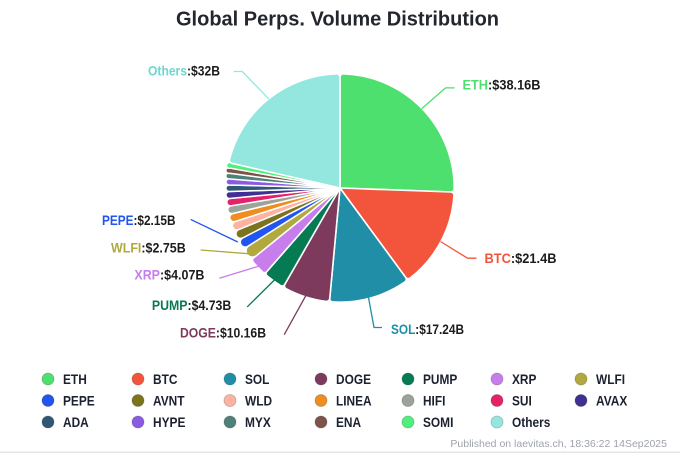 This screenshot has width=680, height=458. What do you see at coordinates (438, 422) in the screenshot?
I see `svg-text: SOMI` at bounding box center [438, 422].